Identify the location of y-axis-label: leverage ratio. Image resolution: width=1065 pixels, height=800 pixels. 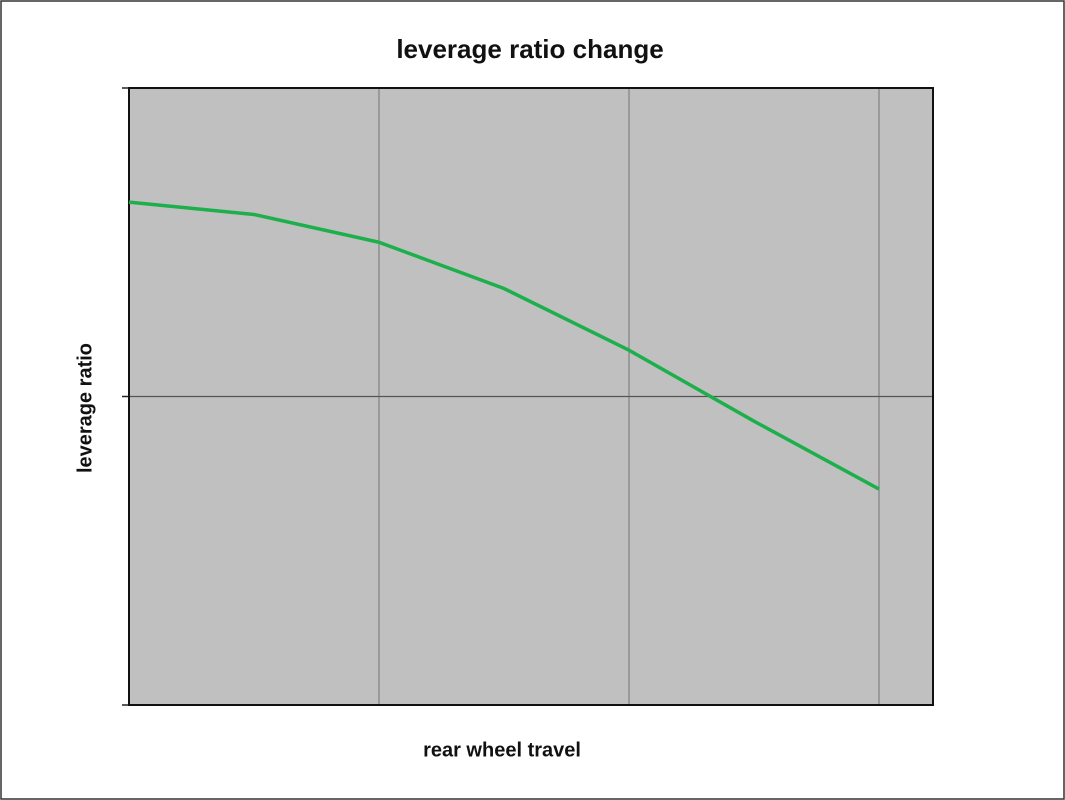
(85, 408).